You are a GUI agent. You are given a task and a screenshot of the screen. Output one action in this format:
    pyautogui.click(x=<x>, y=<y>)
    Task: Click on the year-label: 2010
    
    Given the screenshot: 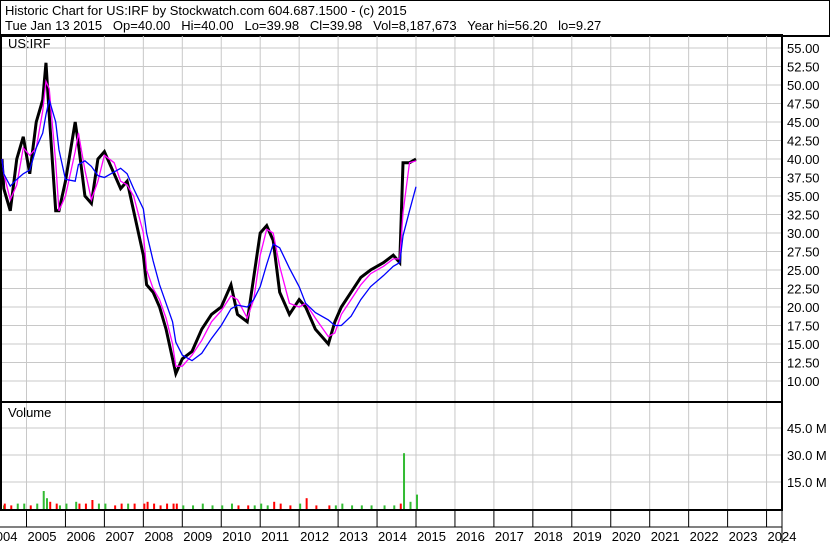 What is the action you would take?
    pyautogui.click(x=236, y=536)
    